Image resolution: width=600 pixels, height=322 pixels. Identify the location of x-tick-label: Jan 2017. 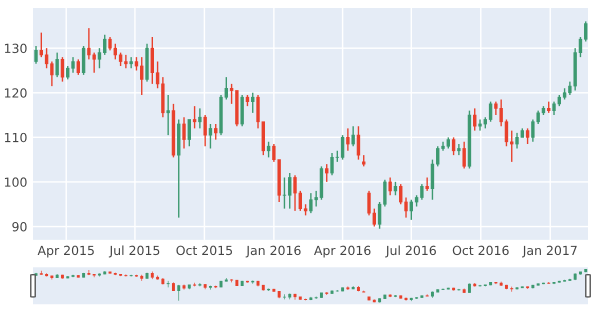
(549, 252).